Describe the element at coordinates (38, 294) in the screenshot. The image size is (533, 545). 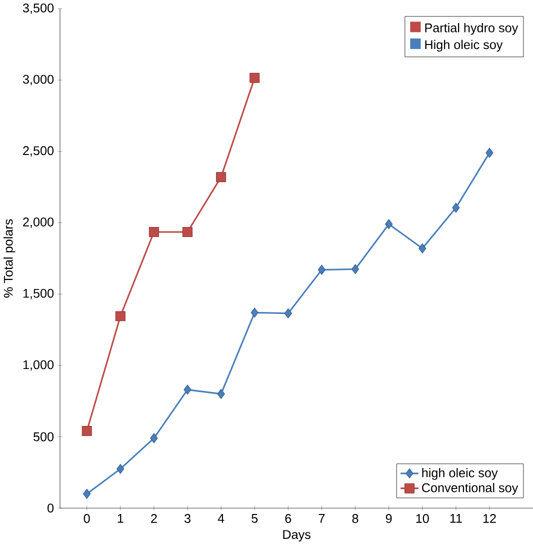
I see `y-tick-label: 1,500` at that location.